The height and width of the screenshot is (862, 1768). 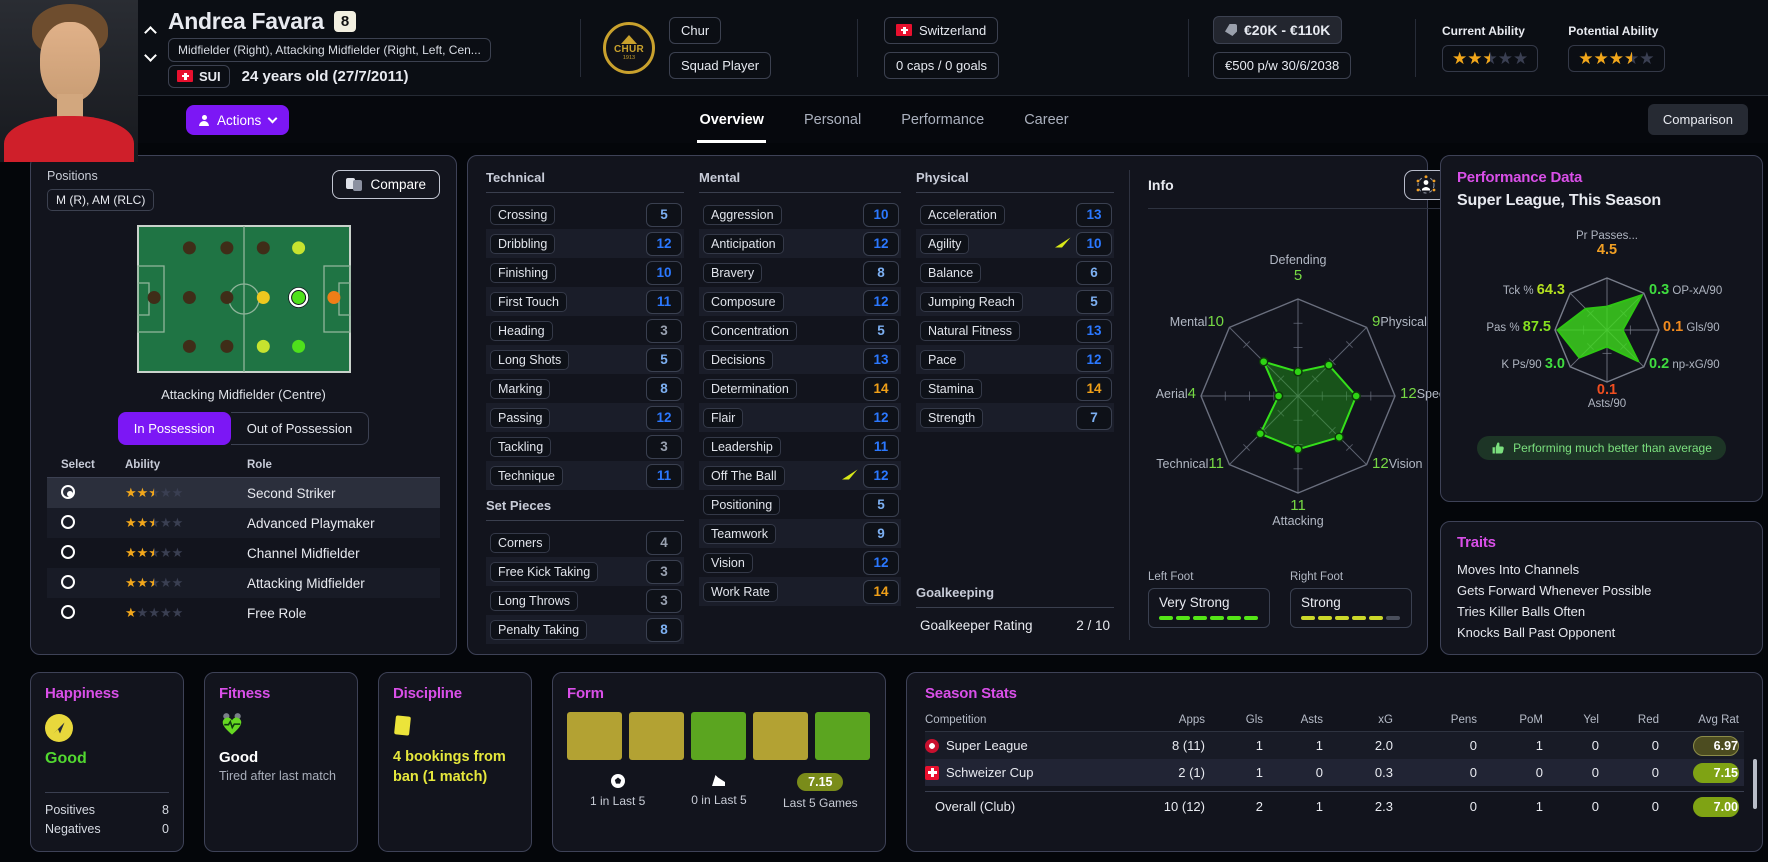 I want to click on attribute-row-positioning: Positioning 5, so click(x=800, y=504).